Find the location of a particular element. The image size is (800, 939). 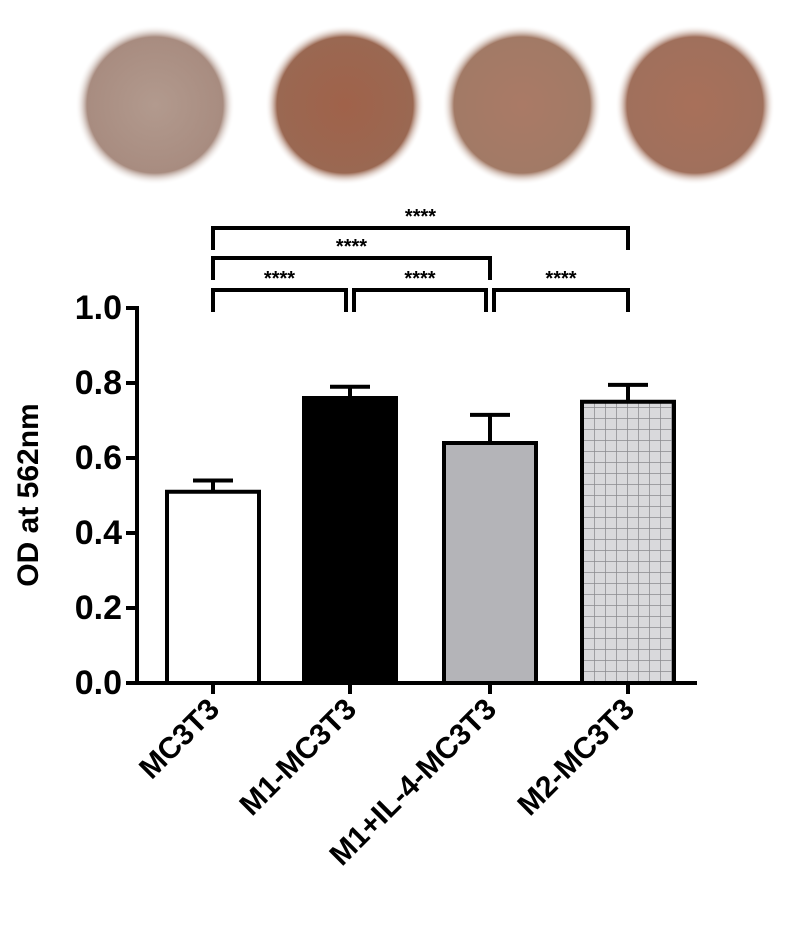

y-tick-label: 0.4 is located at coordinates (98, 533).